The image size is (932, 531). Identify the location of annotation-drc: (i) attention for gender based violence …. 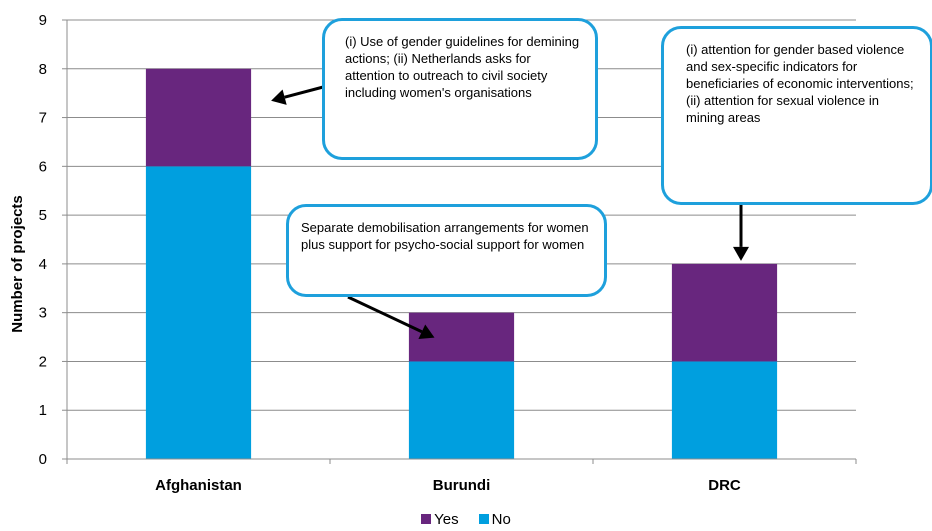
(796, 115).